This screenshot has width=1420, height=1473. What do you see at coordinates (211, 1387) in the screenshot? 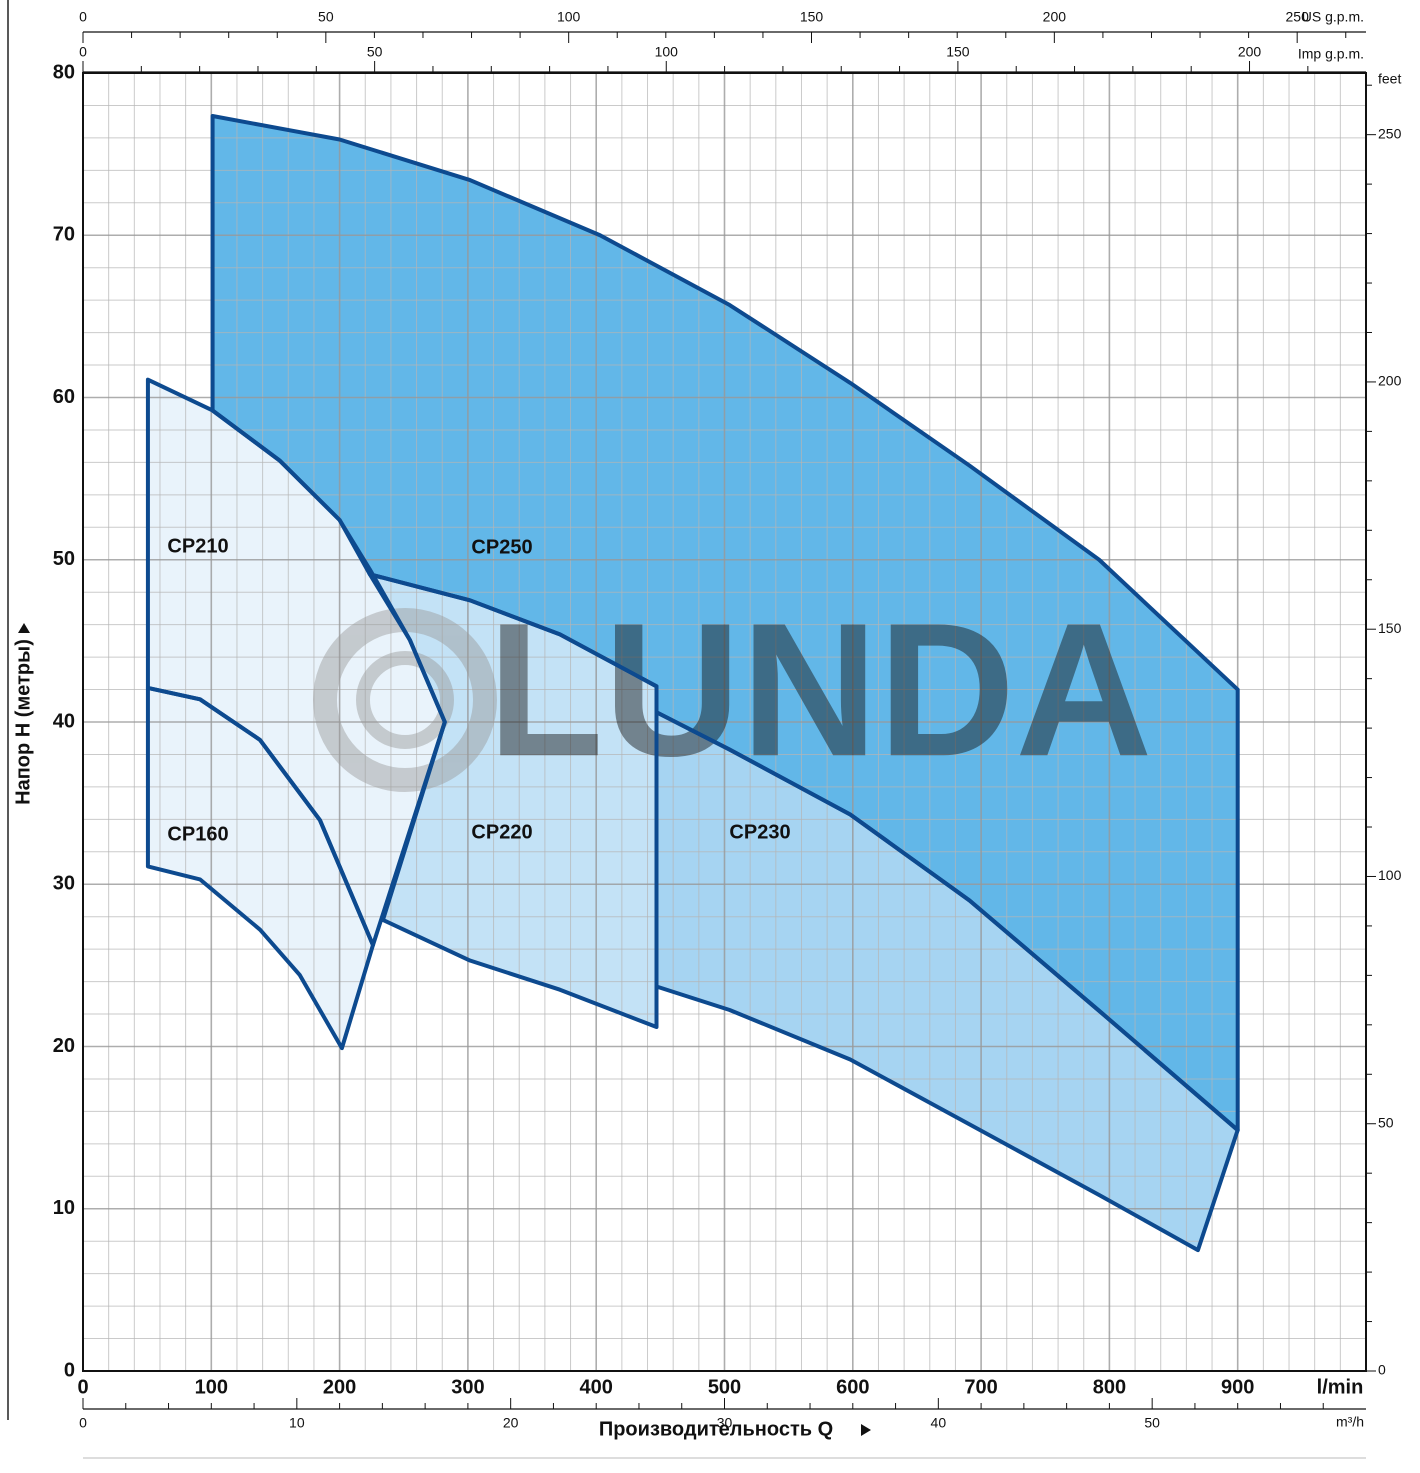
I see `x-tick-label: 100` at bounding box center [211, 1387].